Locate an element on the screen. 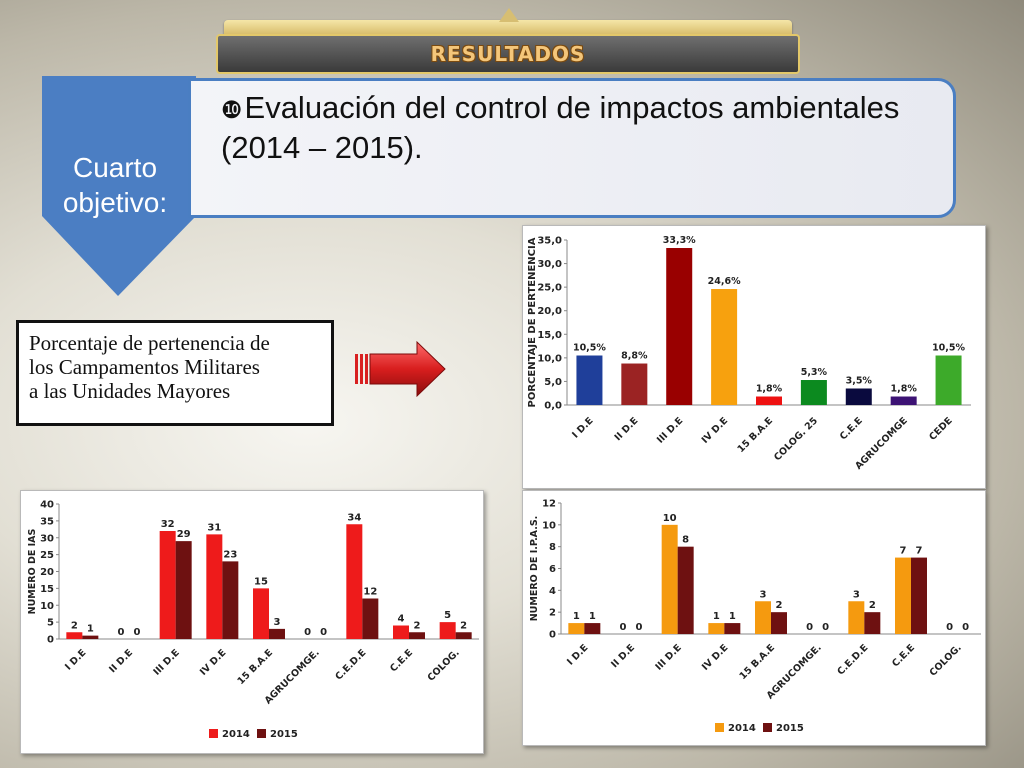 This screenshot has height=768, width=1024. x-category-label: C.E.D.E is located at coordinates (350, 664).